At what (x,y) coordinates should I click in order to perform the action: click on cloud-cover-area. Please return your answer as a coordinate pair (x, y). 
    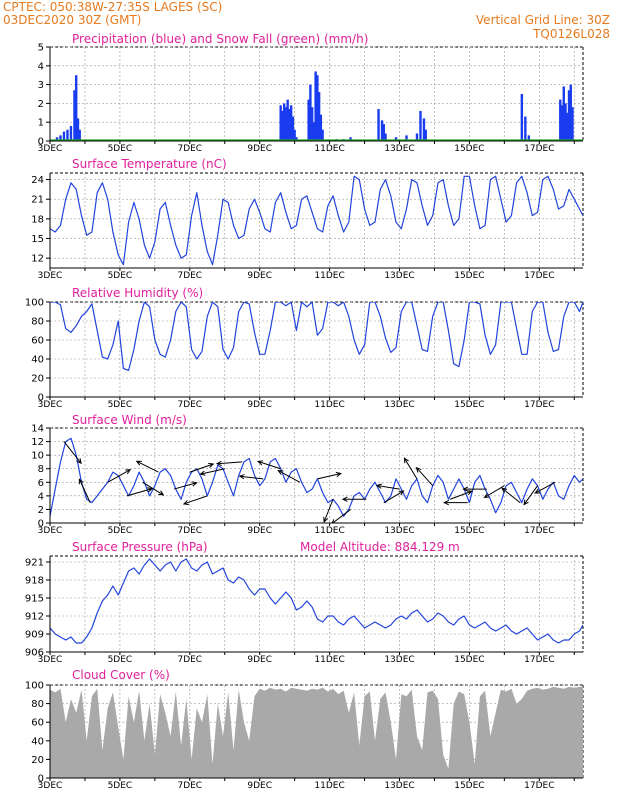
    Looking at the image, I should click on (316, 732).